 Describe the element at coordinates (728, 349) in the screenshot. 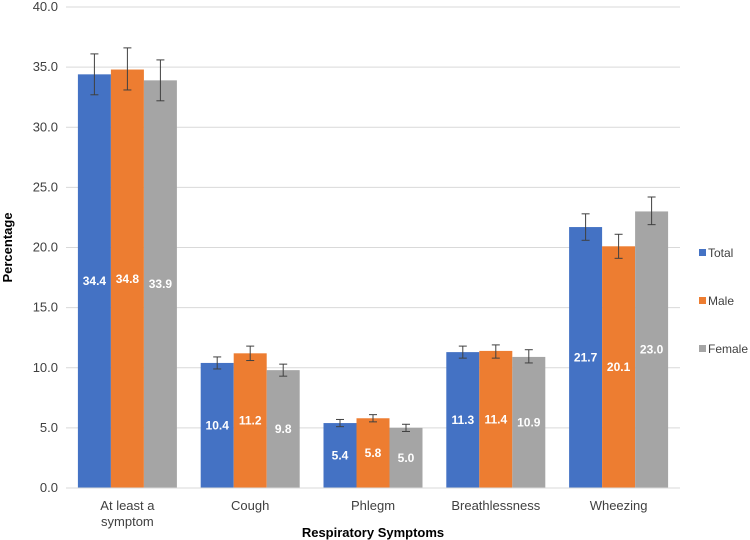

I see `legend-label-female: Female` at that location.